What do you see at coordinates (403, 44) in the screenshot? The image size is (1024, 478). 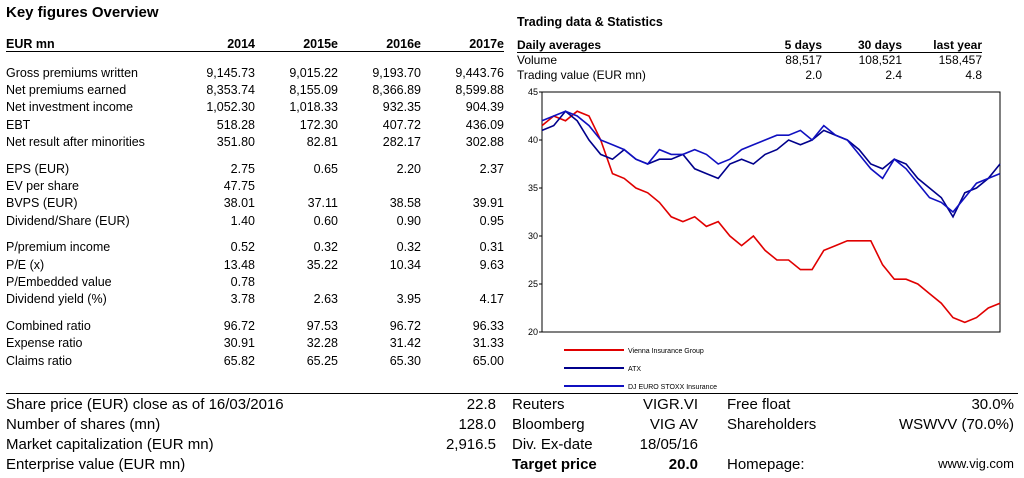 I see `kf-header-cell: 2016e` at bounding box center [403, 44].